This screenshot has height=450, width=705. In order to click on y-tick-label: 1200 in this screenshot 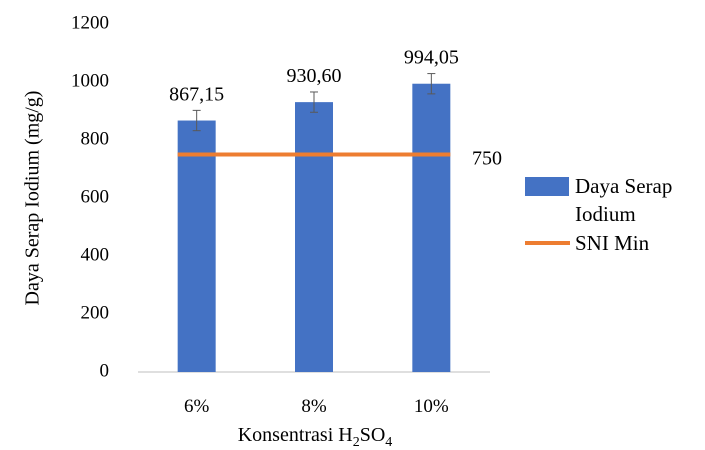, I will do `click(90, 22)`.